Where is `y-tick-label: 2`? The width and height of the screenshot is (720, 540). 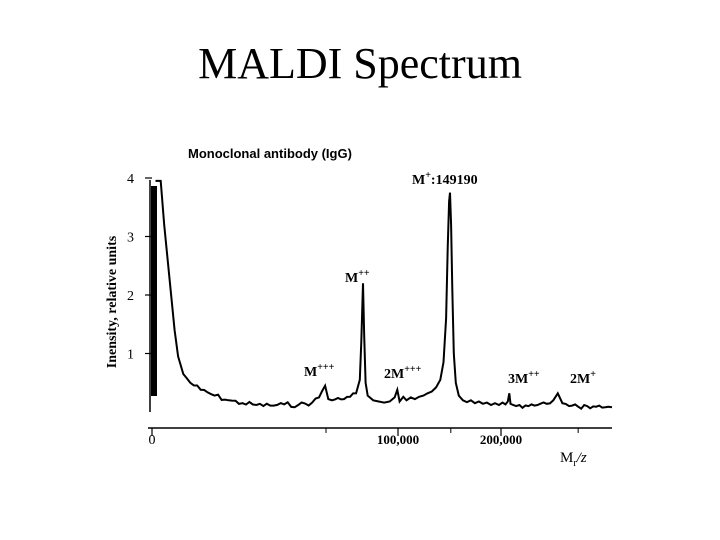
y-tick-label: 2 is located at coordinates (130, 296).